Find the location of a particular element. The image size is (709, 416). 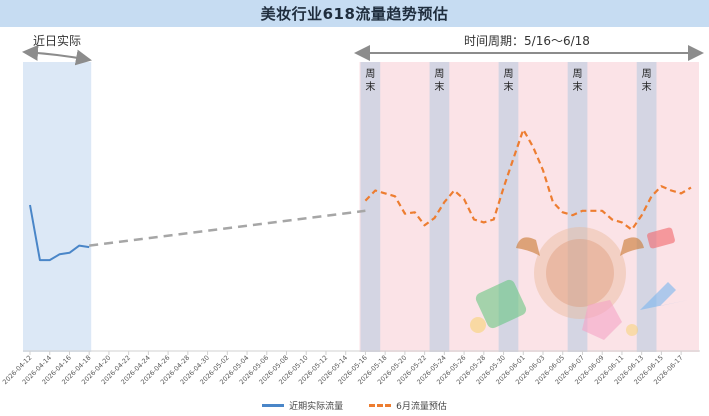

bridge-line is located at coordinates (227, 228).